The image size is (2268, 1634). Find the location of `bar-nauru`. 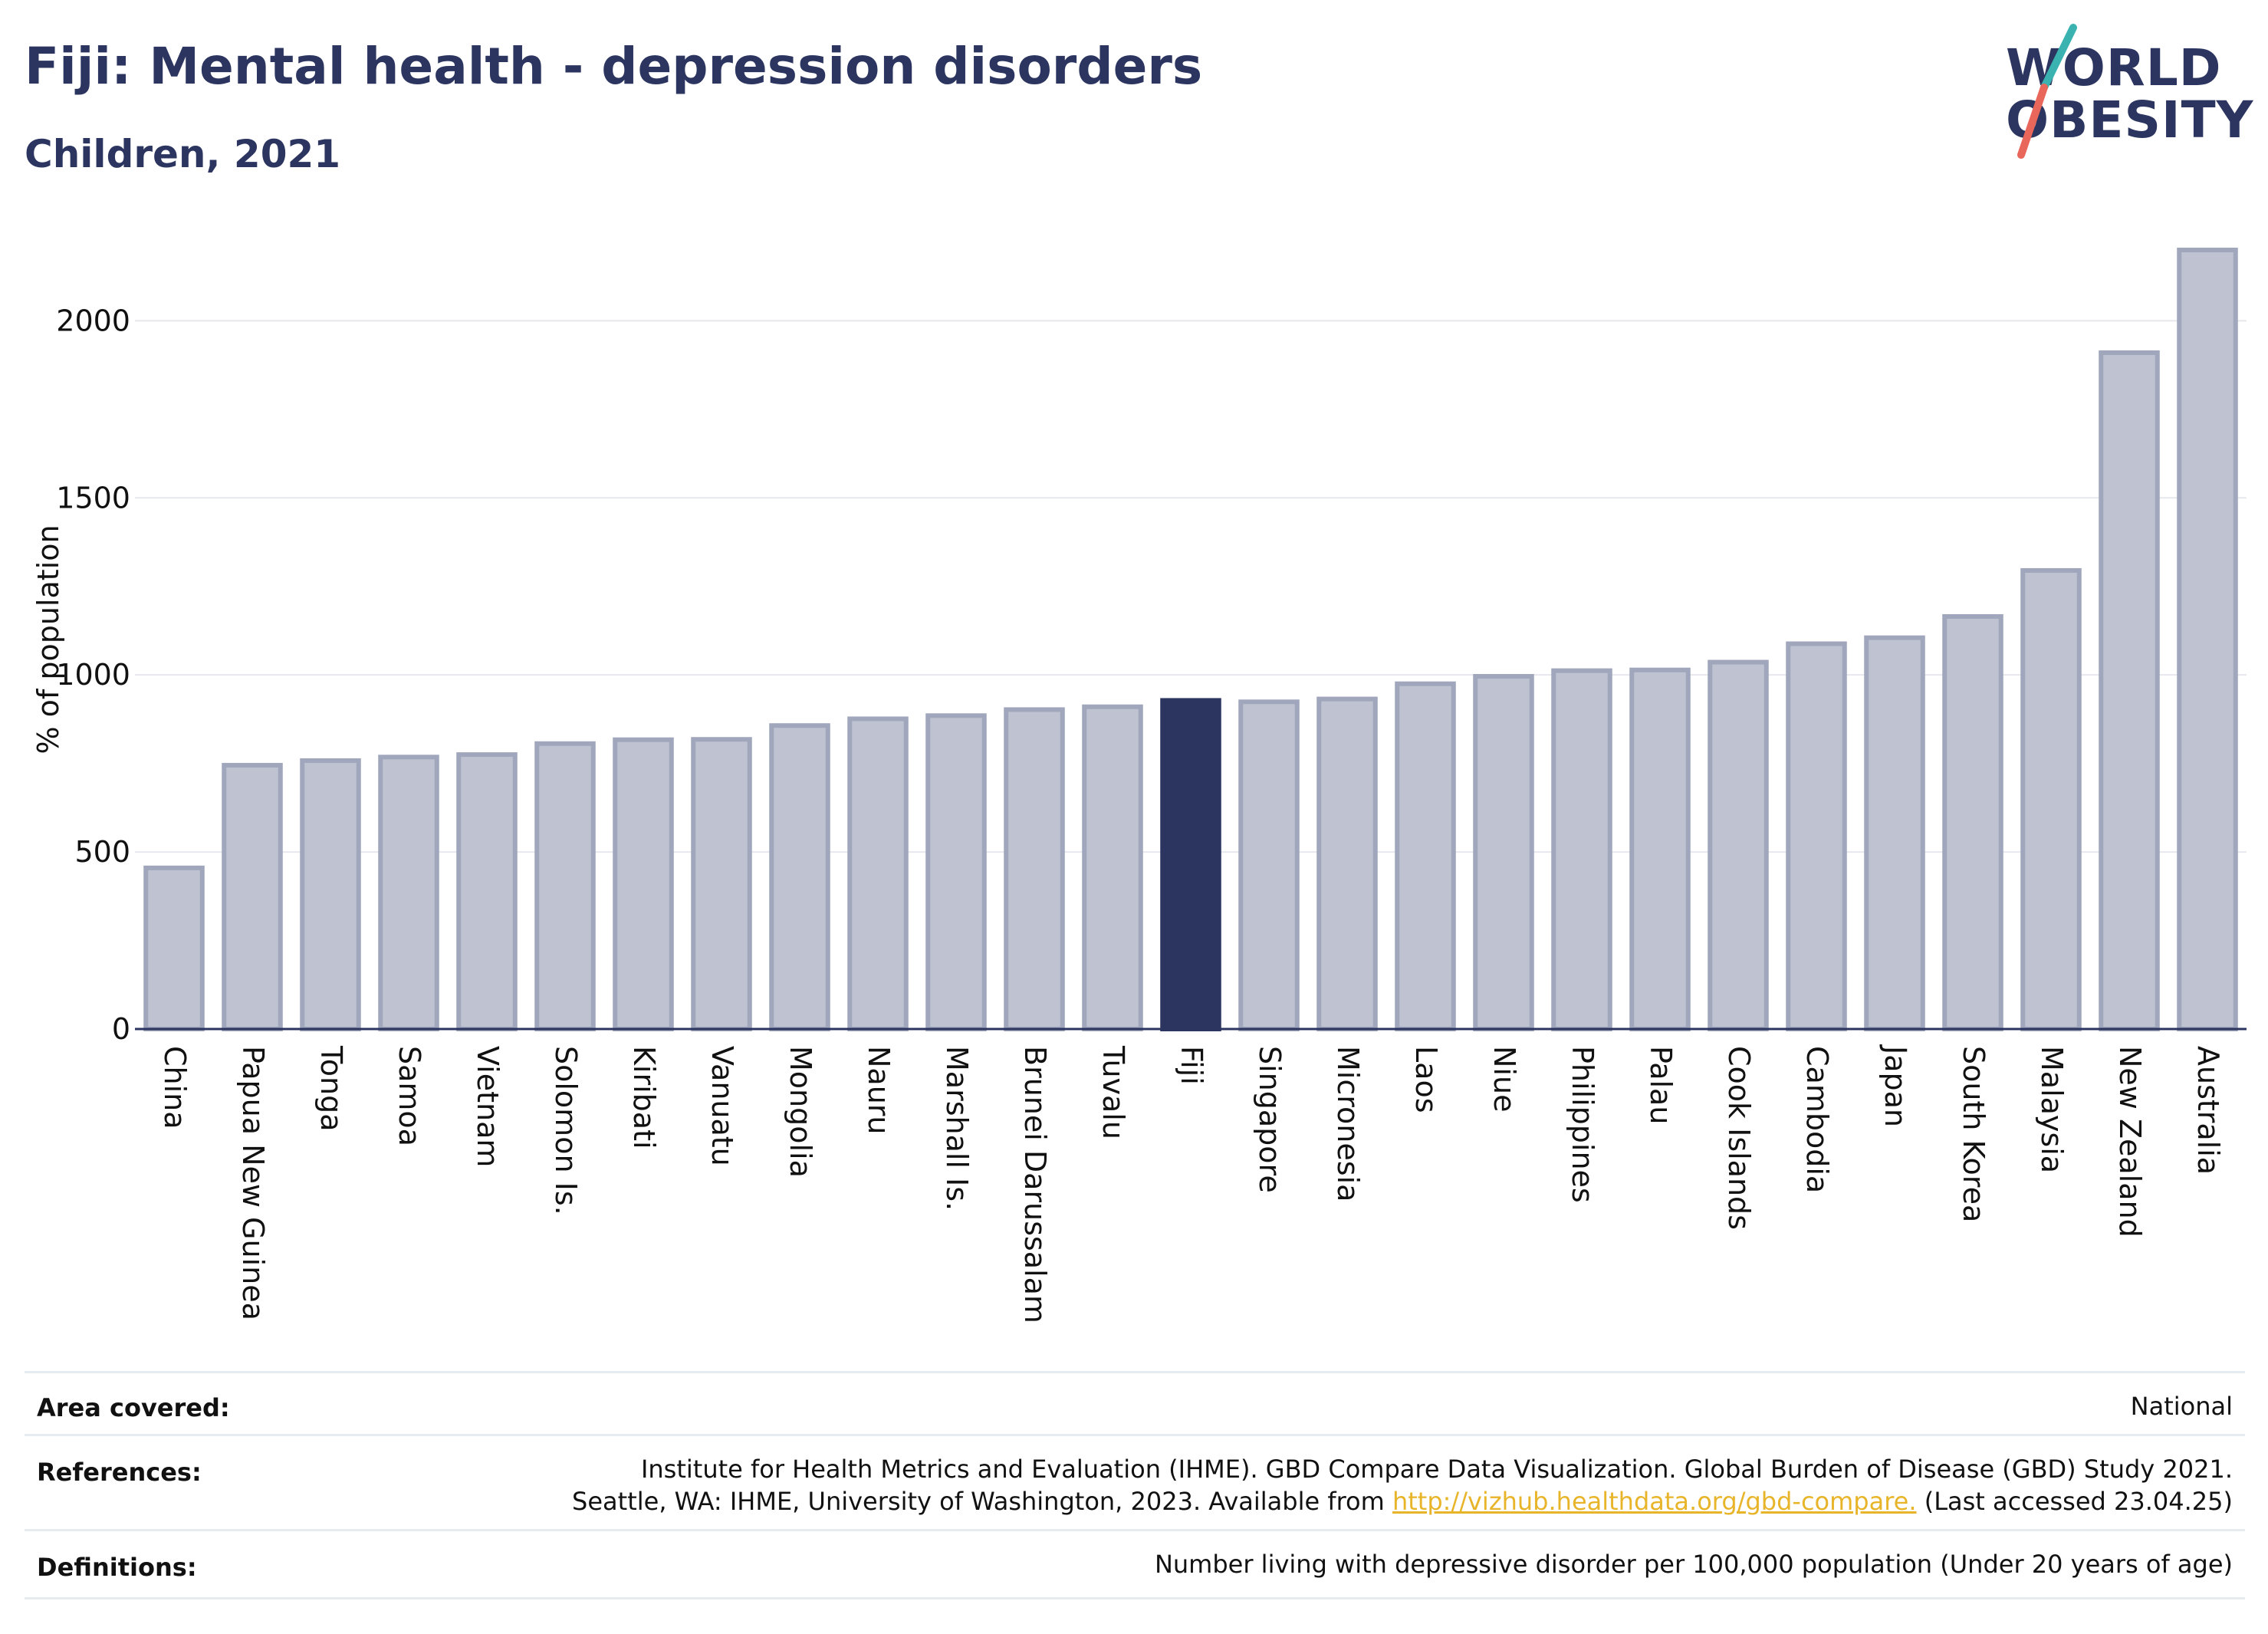

bar-nauru is located at coordinates (878, 874).